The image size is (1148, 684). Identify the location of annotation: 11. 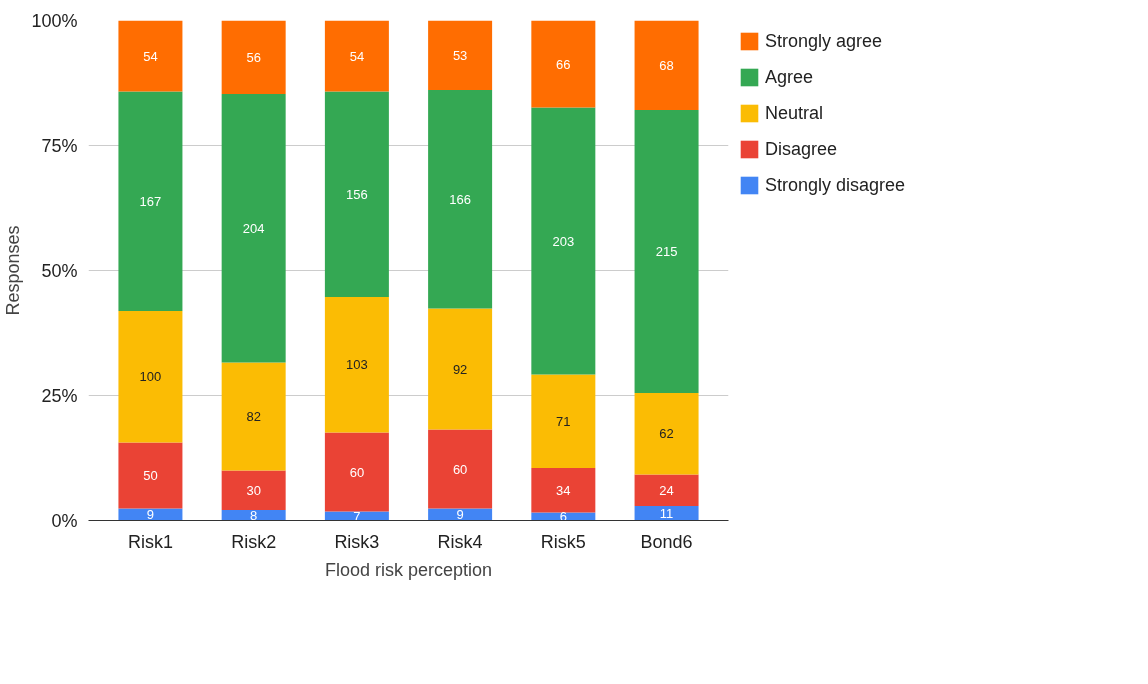
(666, 513).